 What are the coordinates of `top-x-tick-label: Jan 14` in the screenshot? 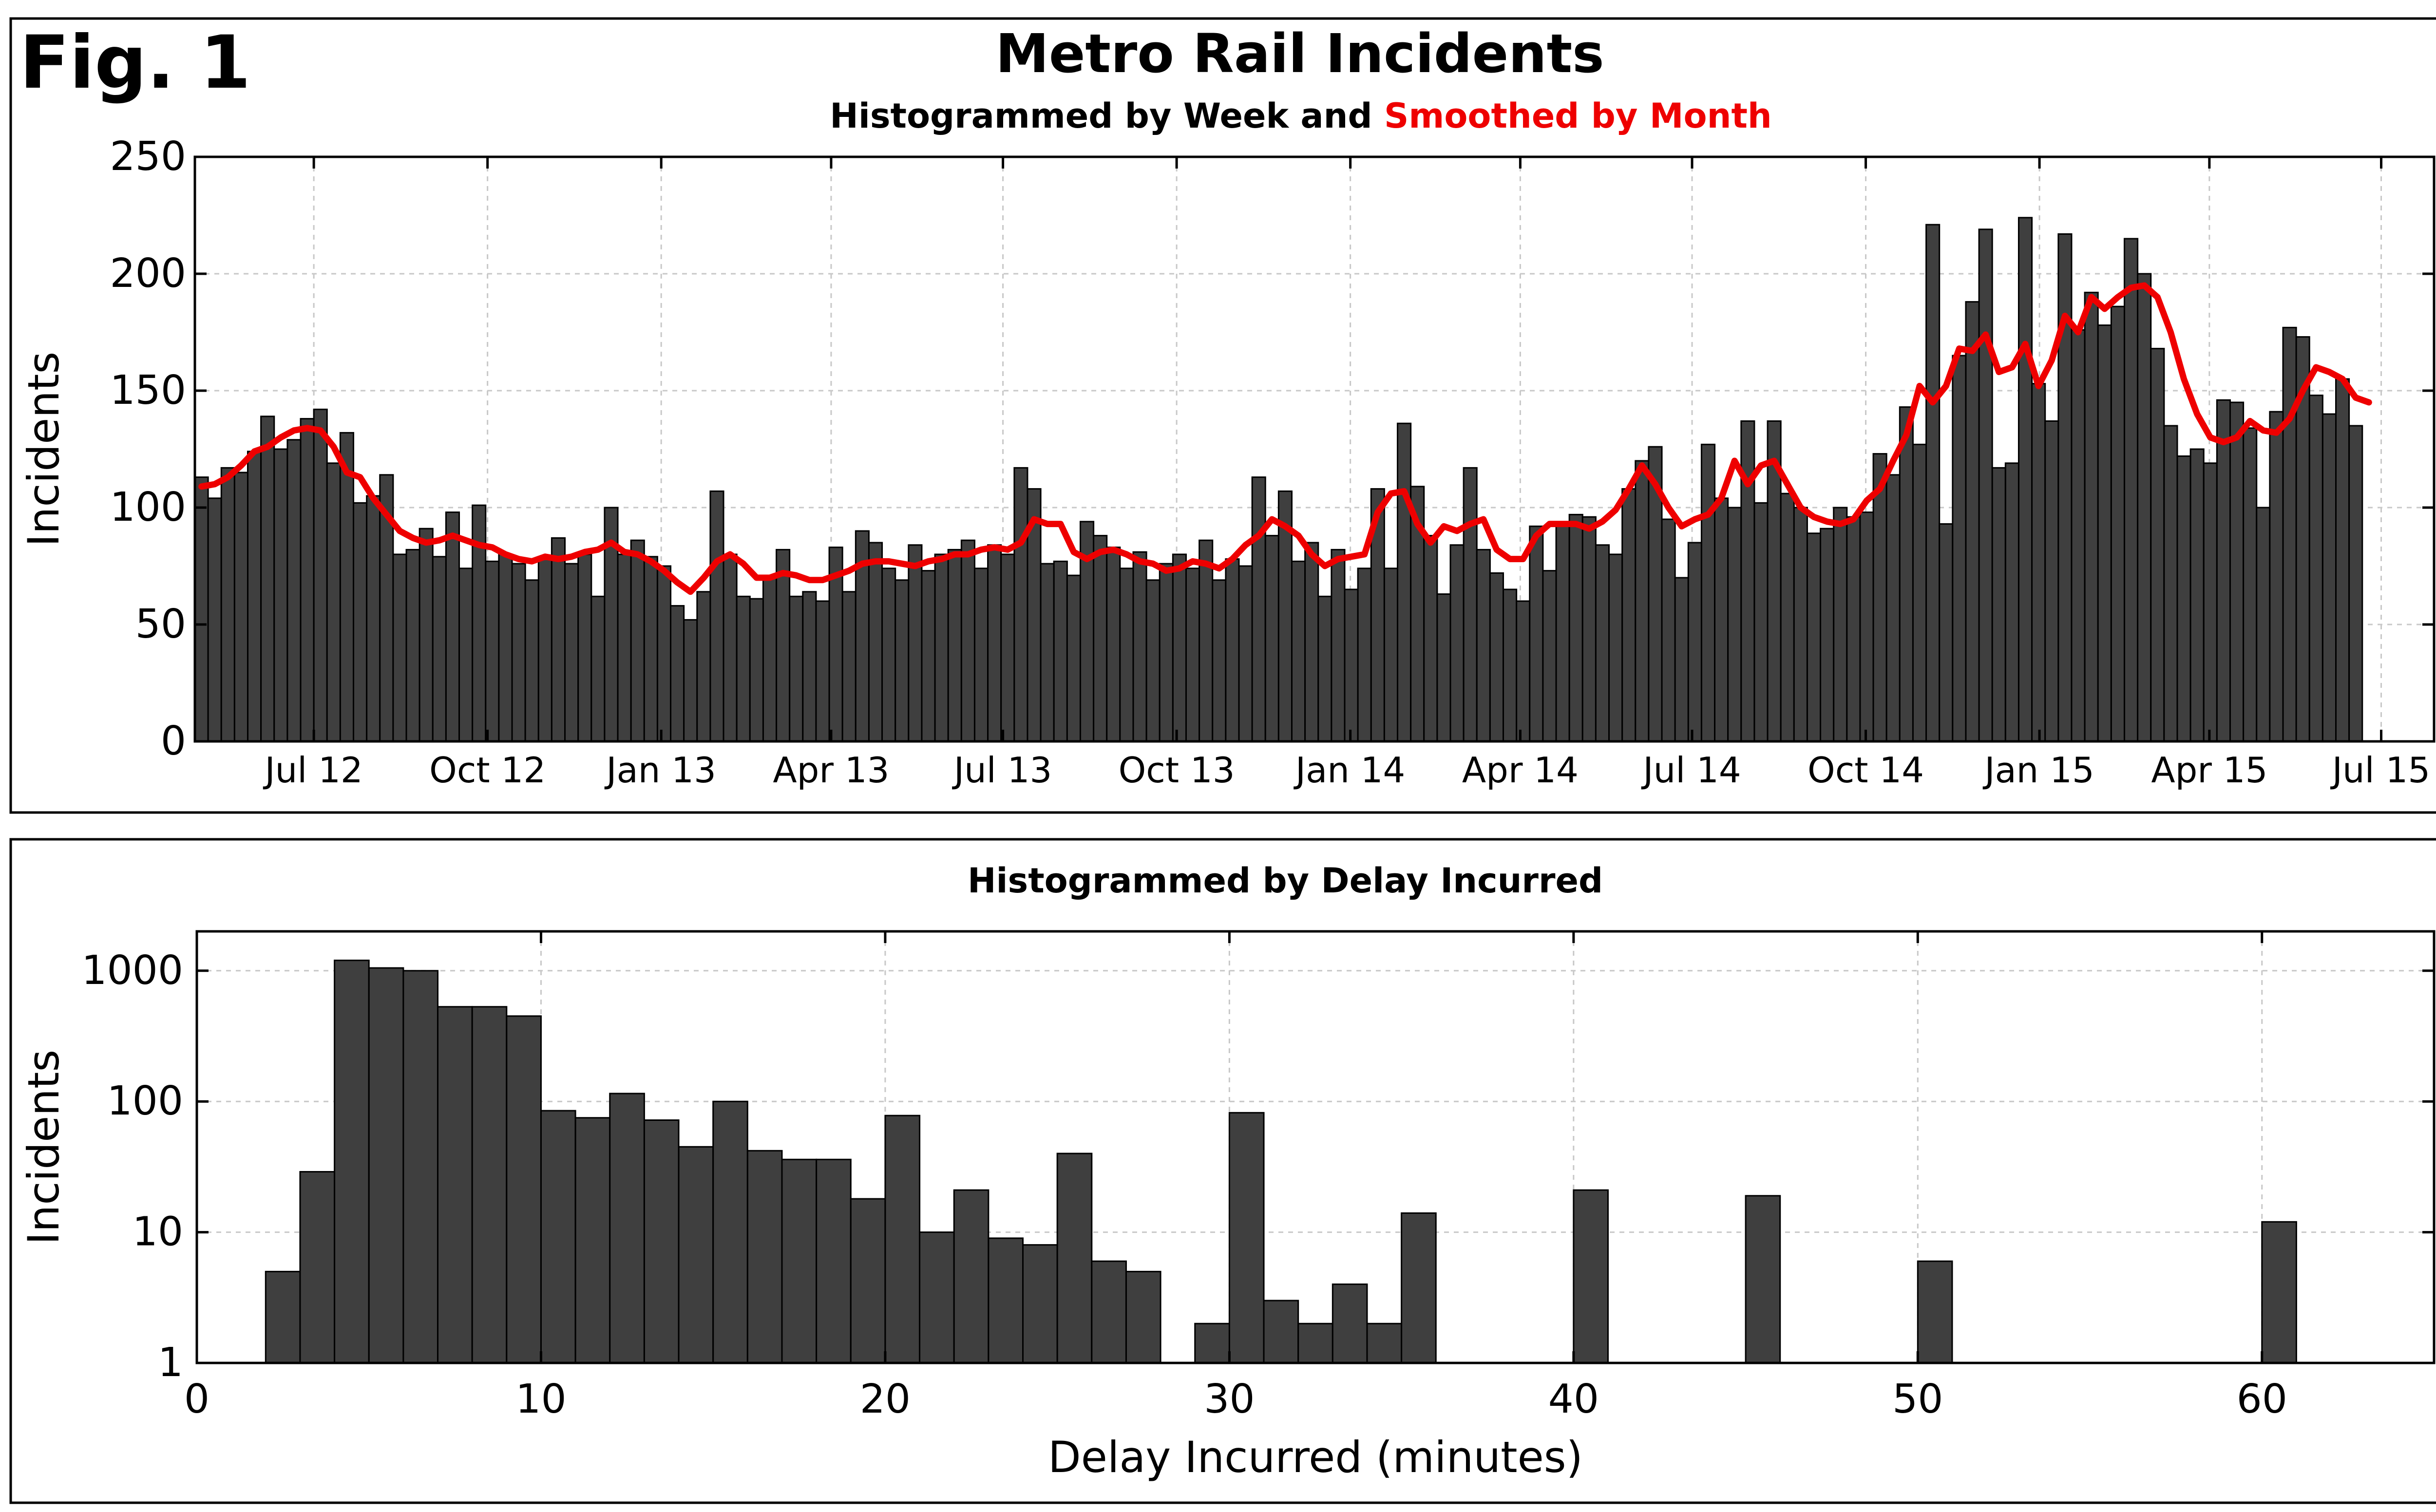 It's located at (1350, 770).